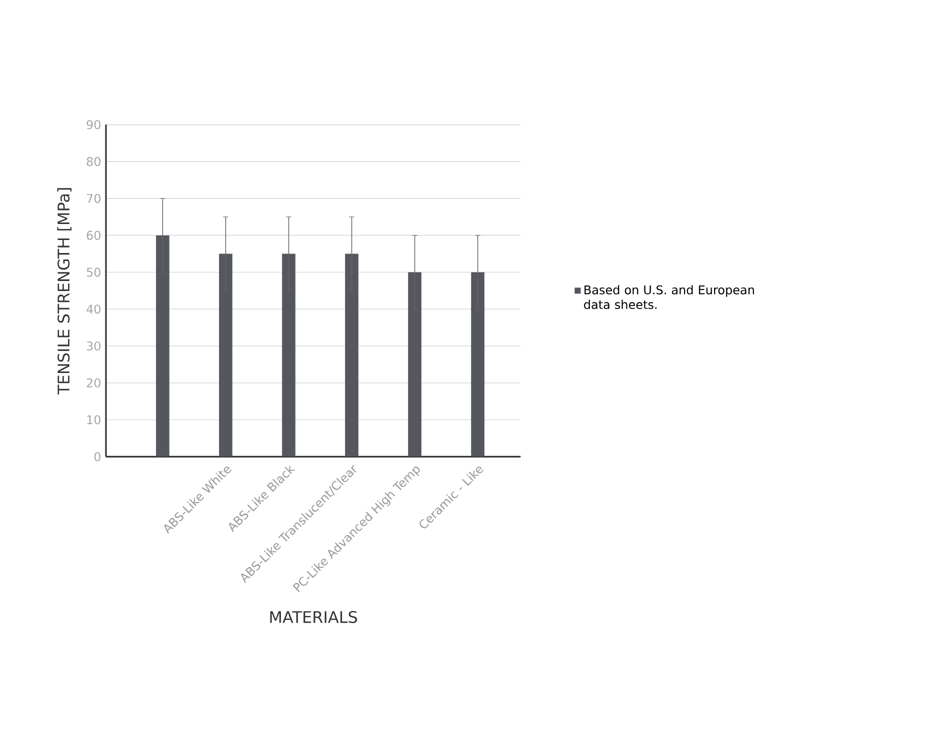 This screenshot has height=746, width=950. Describe the element at coordinates (93, 161) in the screenshot. I see `y-tick-label: 80` at that location.